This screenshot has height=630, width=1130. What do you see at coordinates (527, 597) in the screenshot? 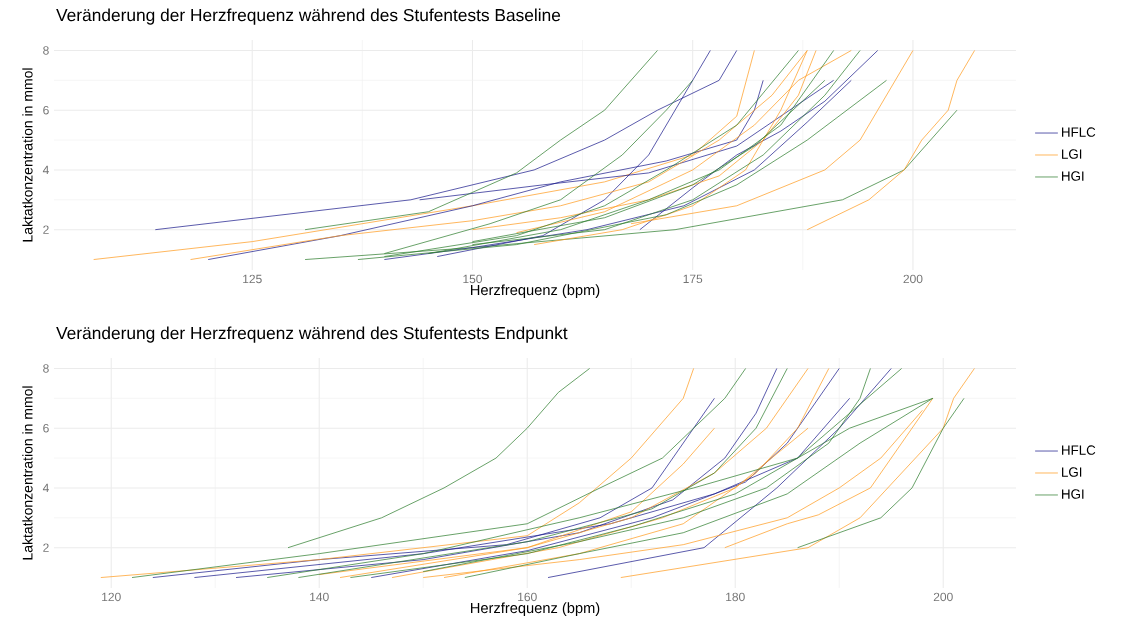
I see `x-tick-label: 160` at bounding box center [527, 597].